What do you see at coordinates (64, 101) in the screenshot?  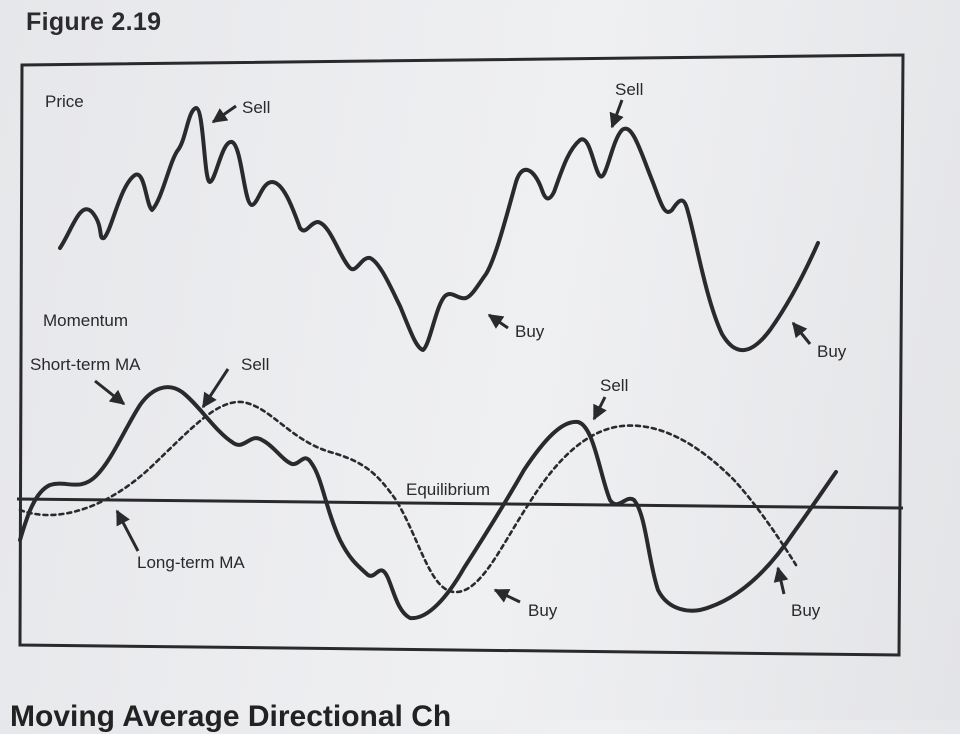 I see `price-label: Price` at bounding box center [64, 101].